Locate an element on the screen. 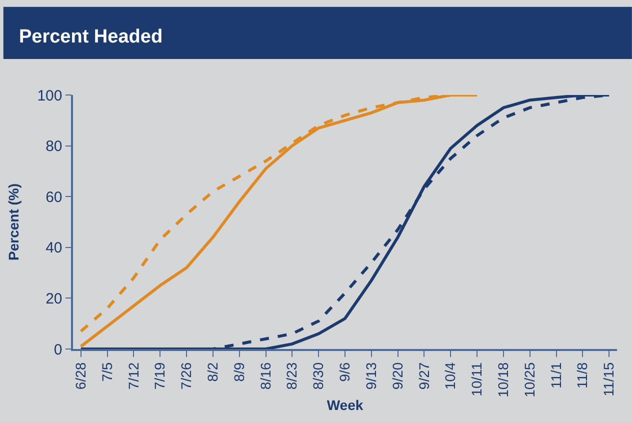 The height and width of the screenshot is (423, 632). x-tick-label: 11/8 is located at coordinates (582, 375).